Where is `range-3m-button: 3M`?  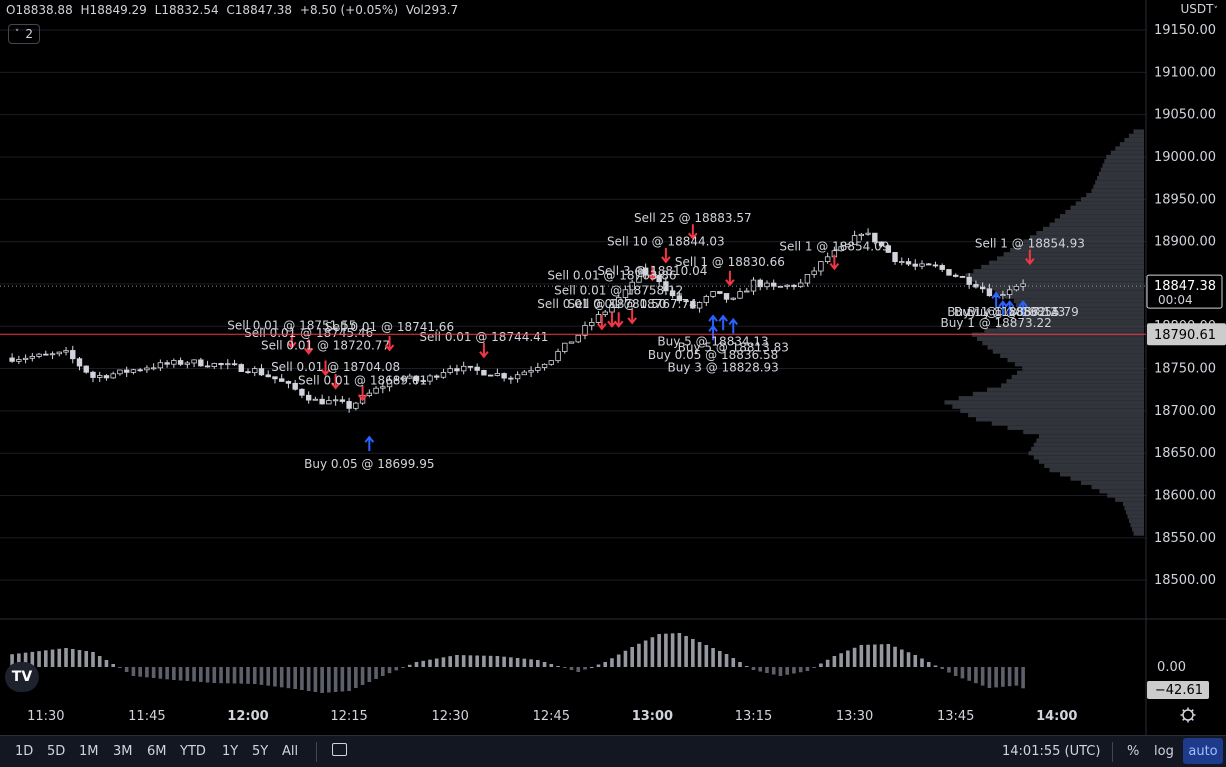 range-3m-button: 3M is located at coordinates (123, 751).